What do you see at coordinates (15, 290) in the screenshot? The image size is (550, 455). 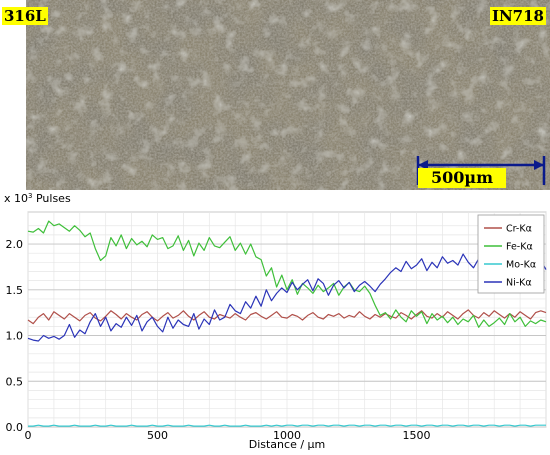 I see `y-tick-label: 1.5` at bounding box center [15, 290].